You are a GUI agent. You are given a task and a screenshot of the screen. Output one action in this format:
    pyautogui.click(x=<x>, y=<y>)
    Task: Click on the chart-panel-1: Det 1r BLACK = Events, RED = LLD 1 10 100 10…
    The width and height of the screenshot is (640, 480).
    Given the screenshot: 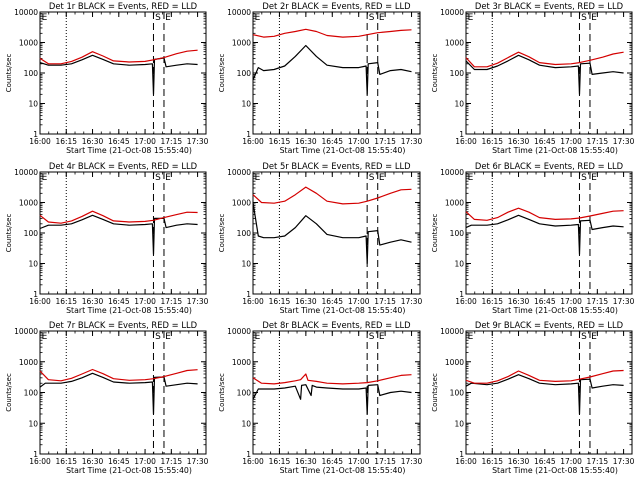 What is the action you would take?
    pyautogui.click(x=107, y=78)
    